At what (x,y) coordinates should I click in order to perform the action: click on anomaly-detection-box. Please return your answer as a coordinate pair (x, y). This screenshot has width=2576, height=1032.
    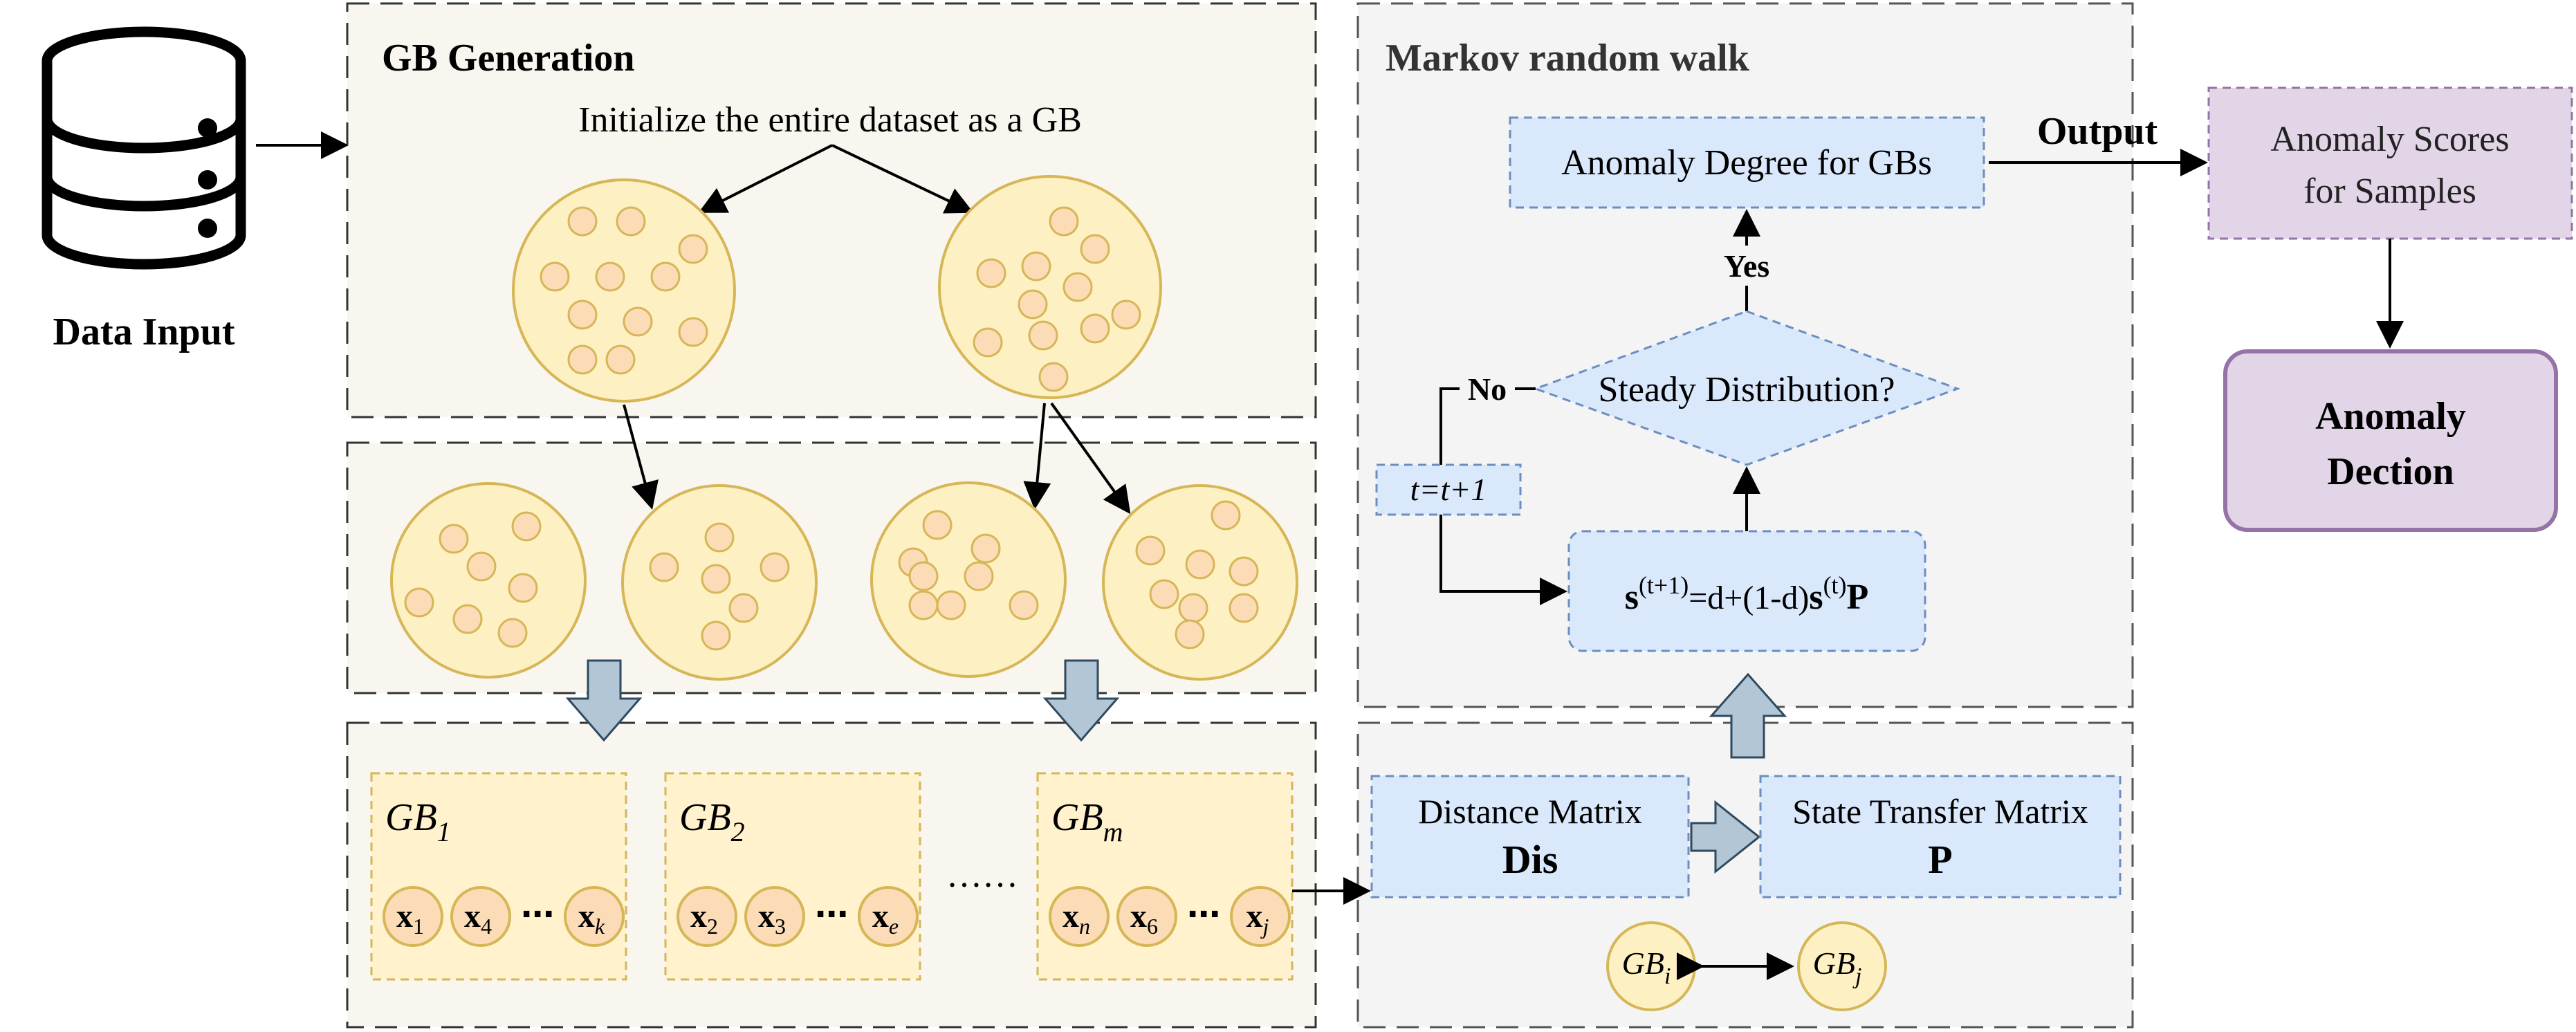
    Looking at the image, I should click on (2390, 440).